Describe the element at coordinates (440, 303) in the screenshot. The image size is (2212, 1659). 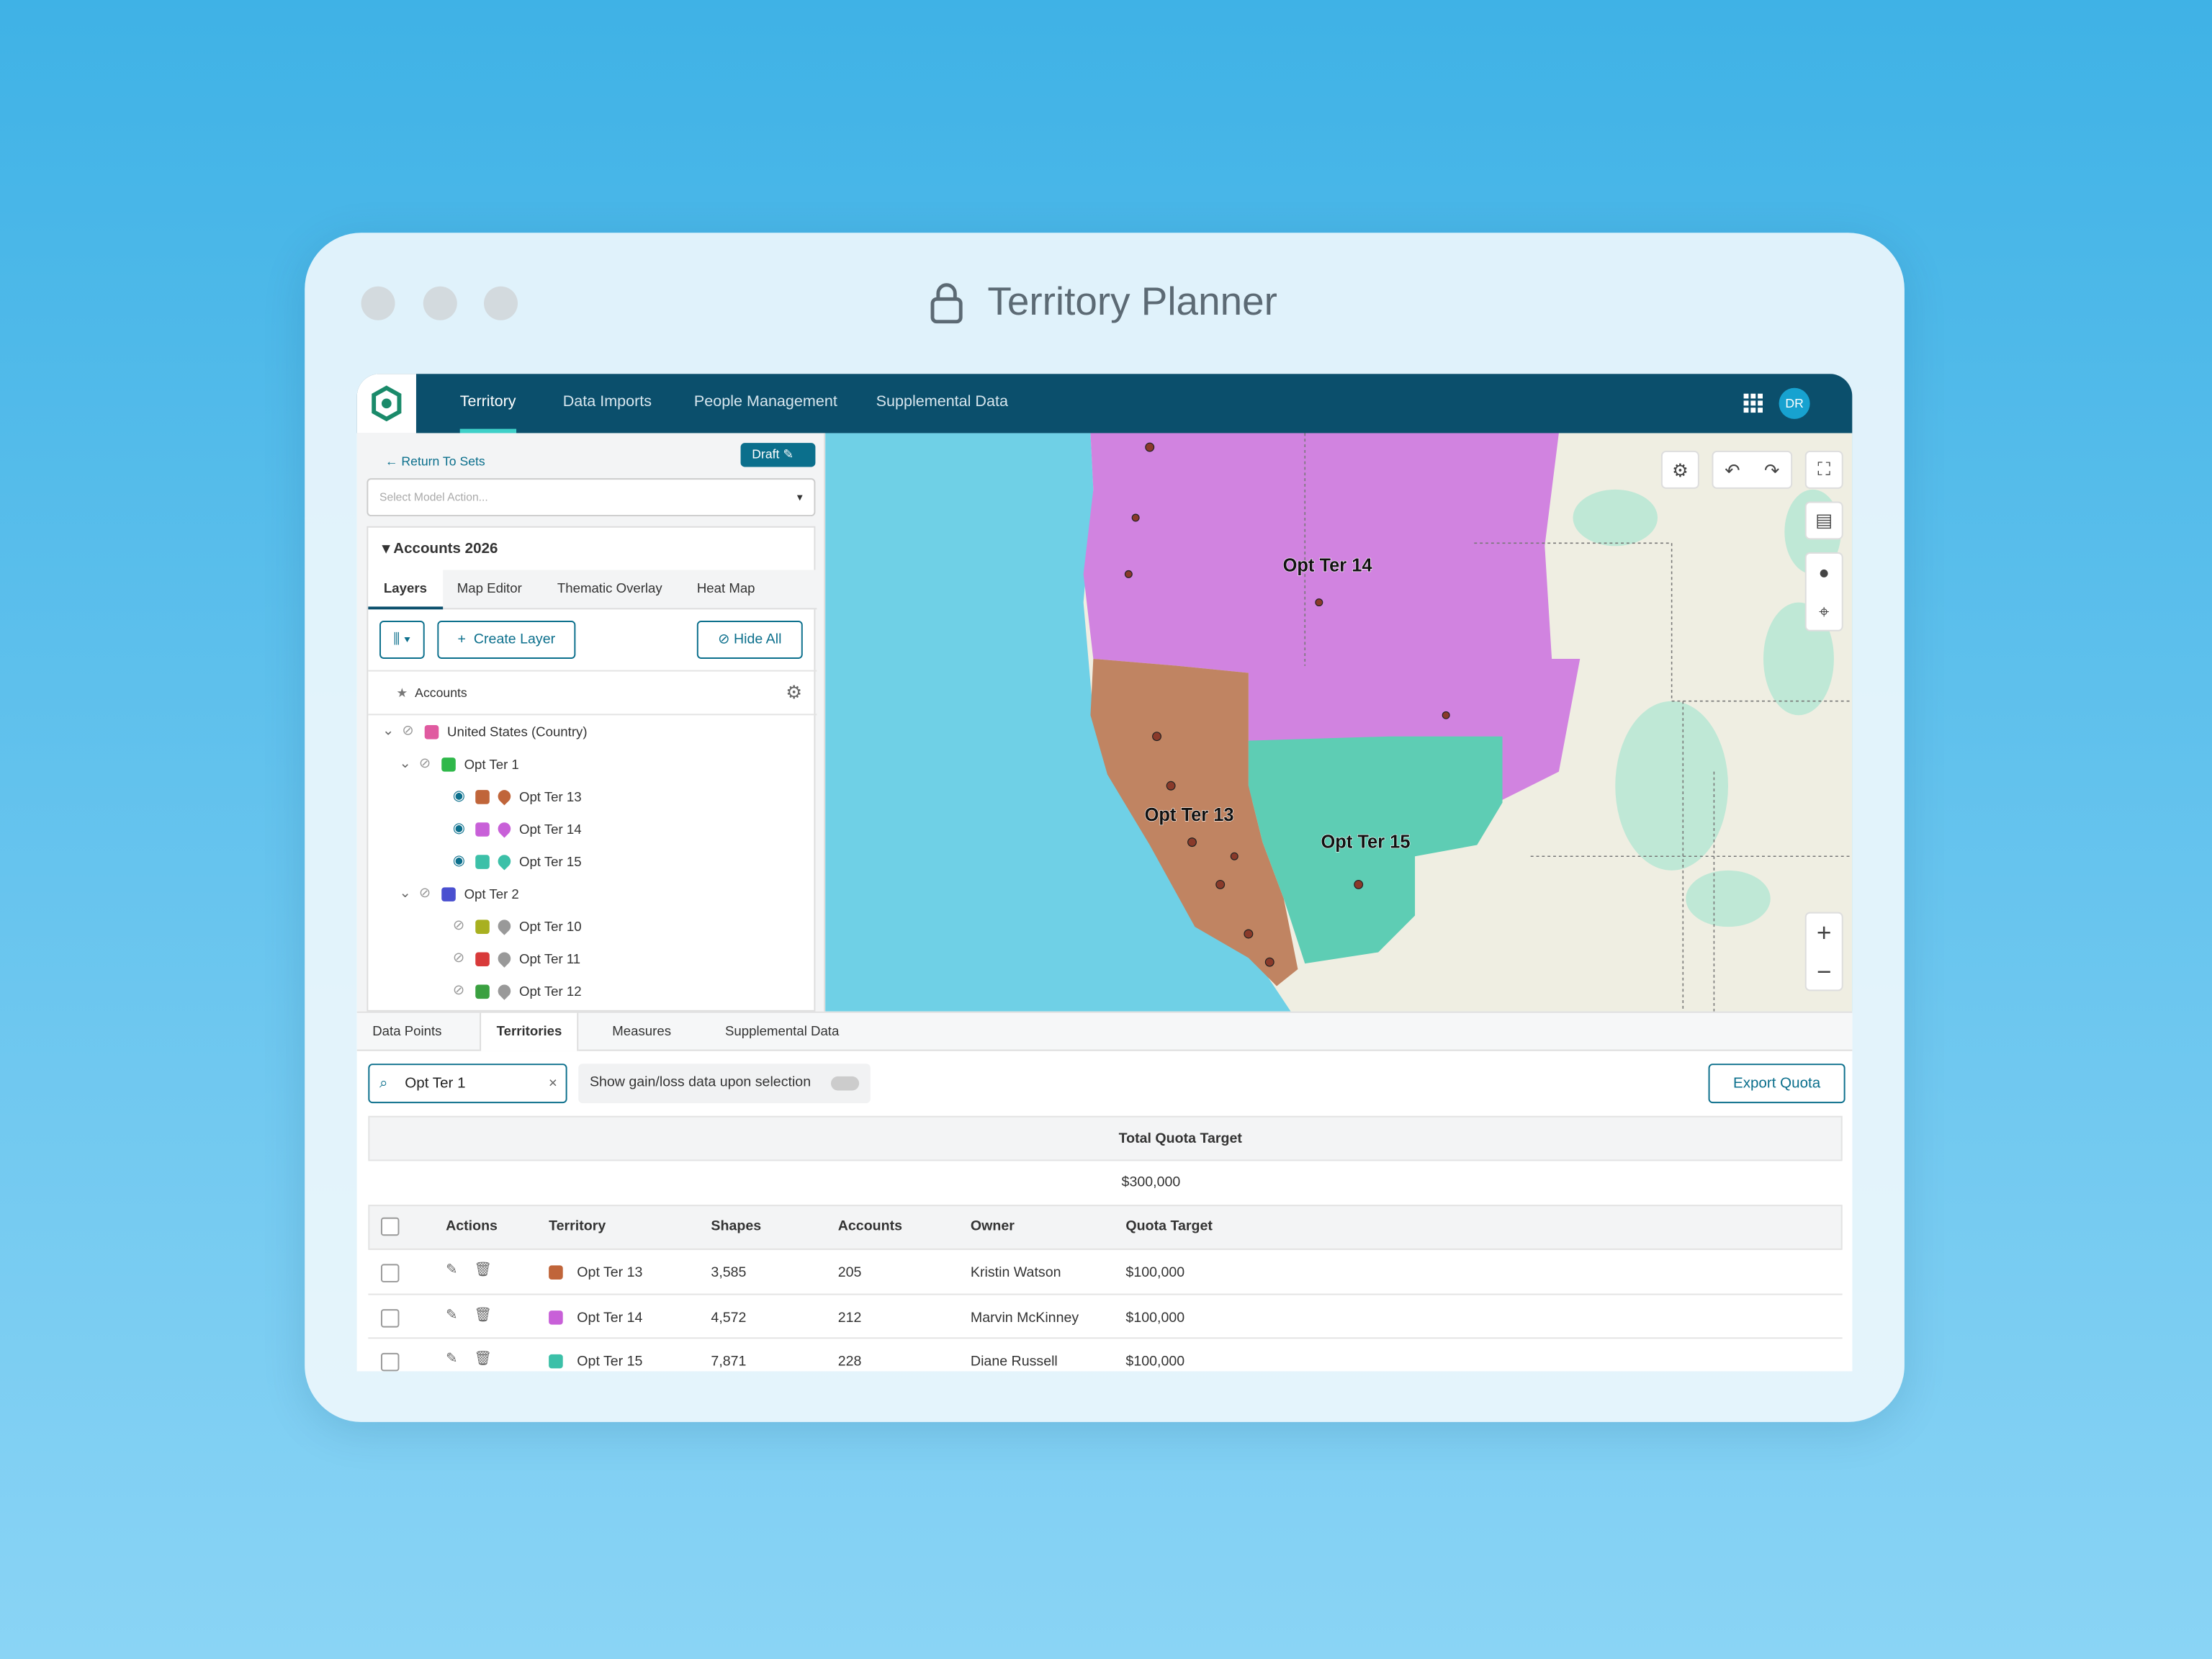
I see `window-dot` at that location.